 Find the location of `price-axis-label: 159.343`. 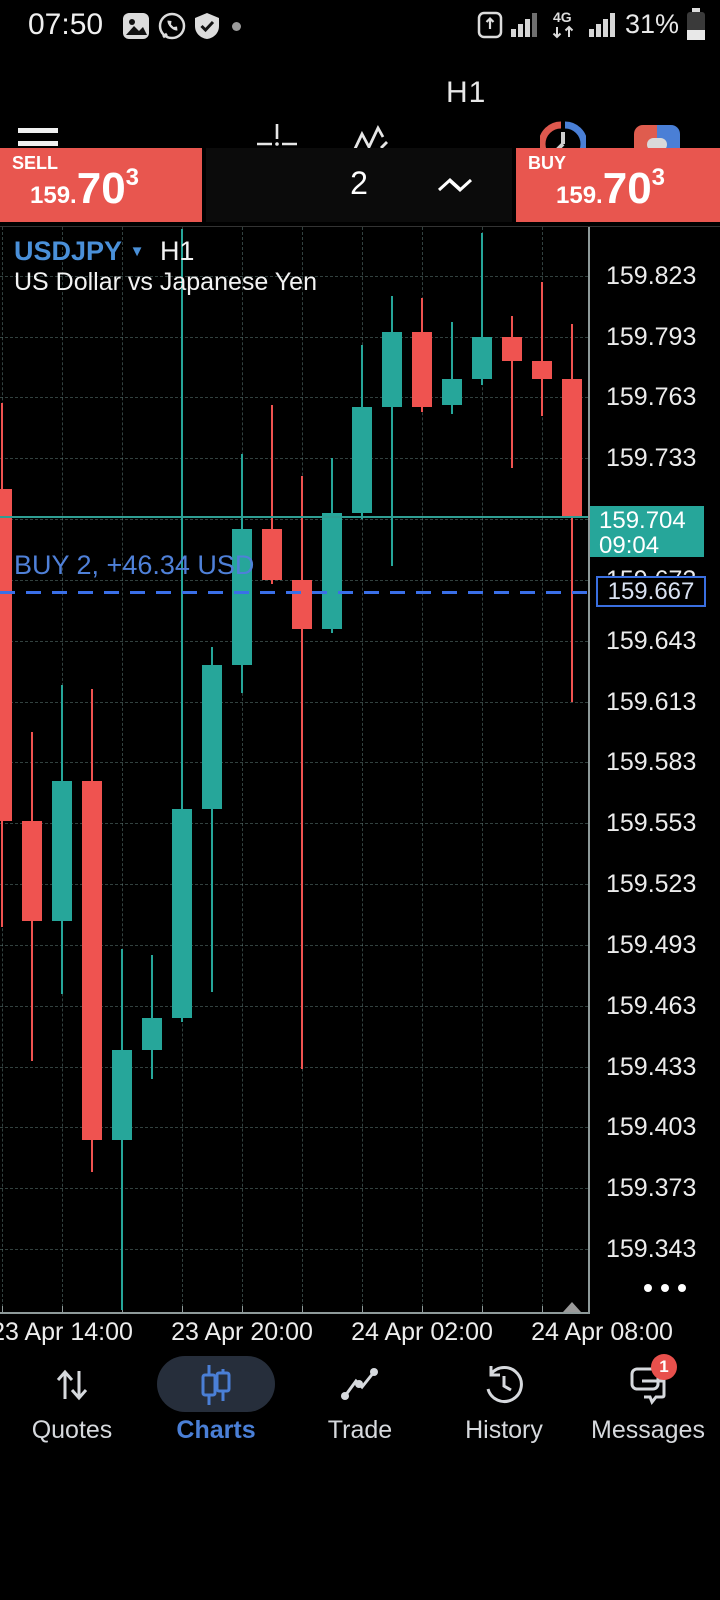

price-axis-label: 159.343 is located at coordinates (651, 1249).